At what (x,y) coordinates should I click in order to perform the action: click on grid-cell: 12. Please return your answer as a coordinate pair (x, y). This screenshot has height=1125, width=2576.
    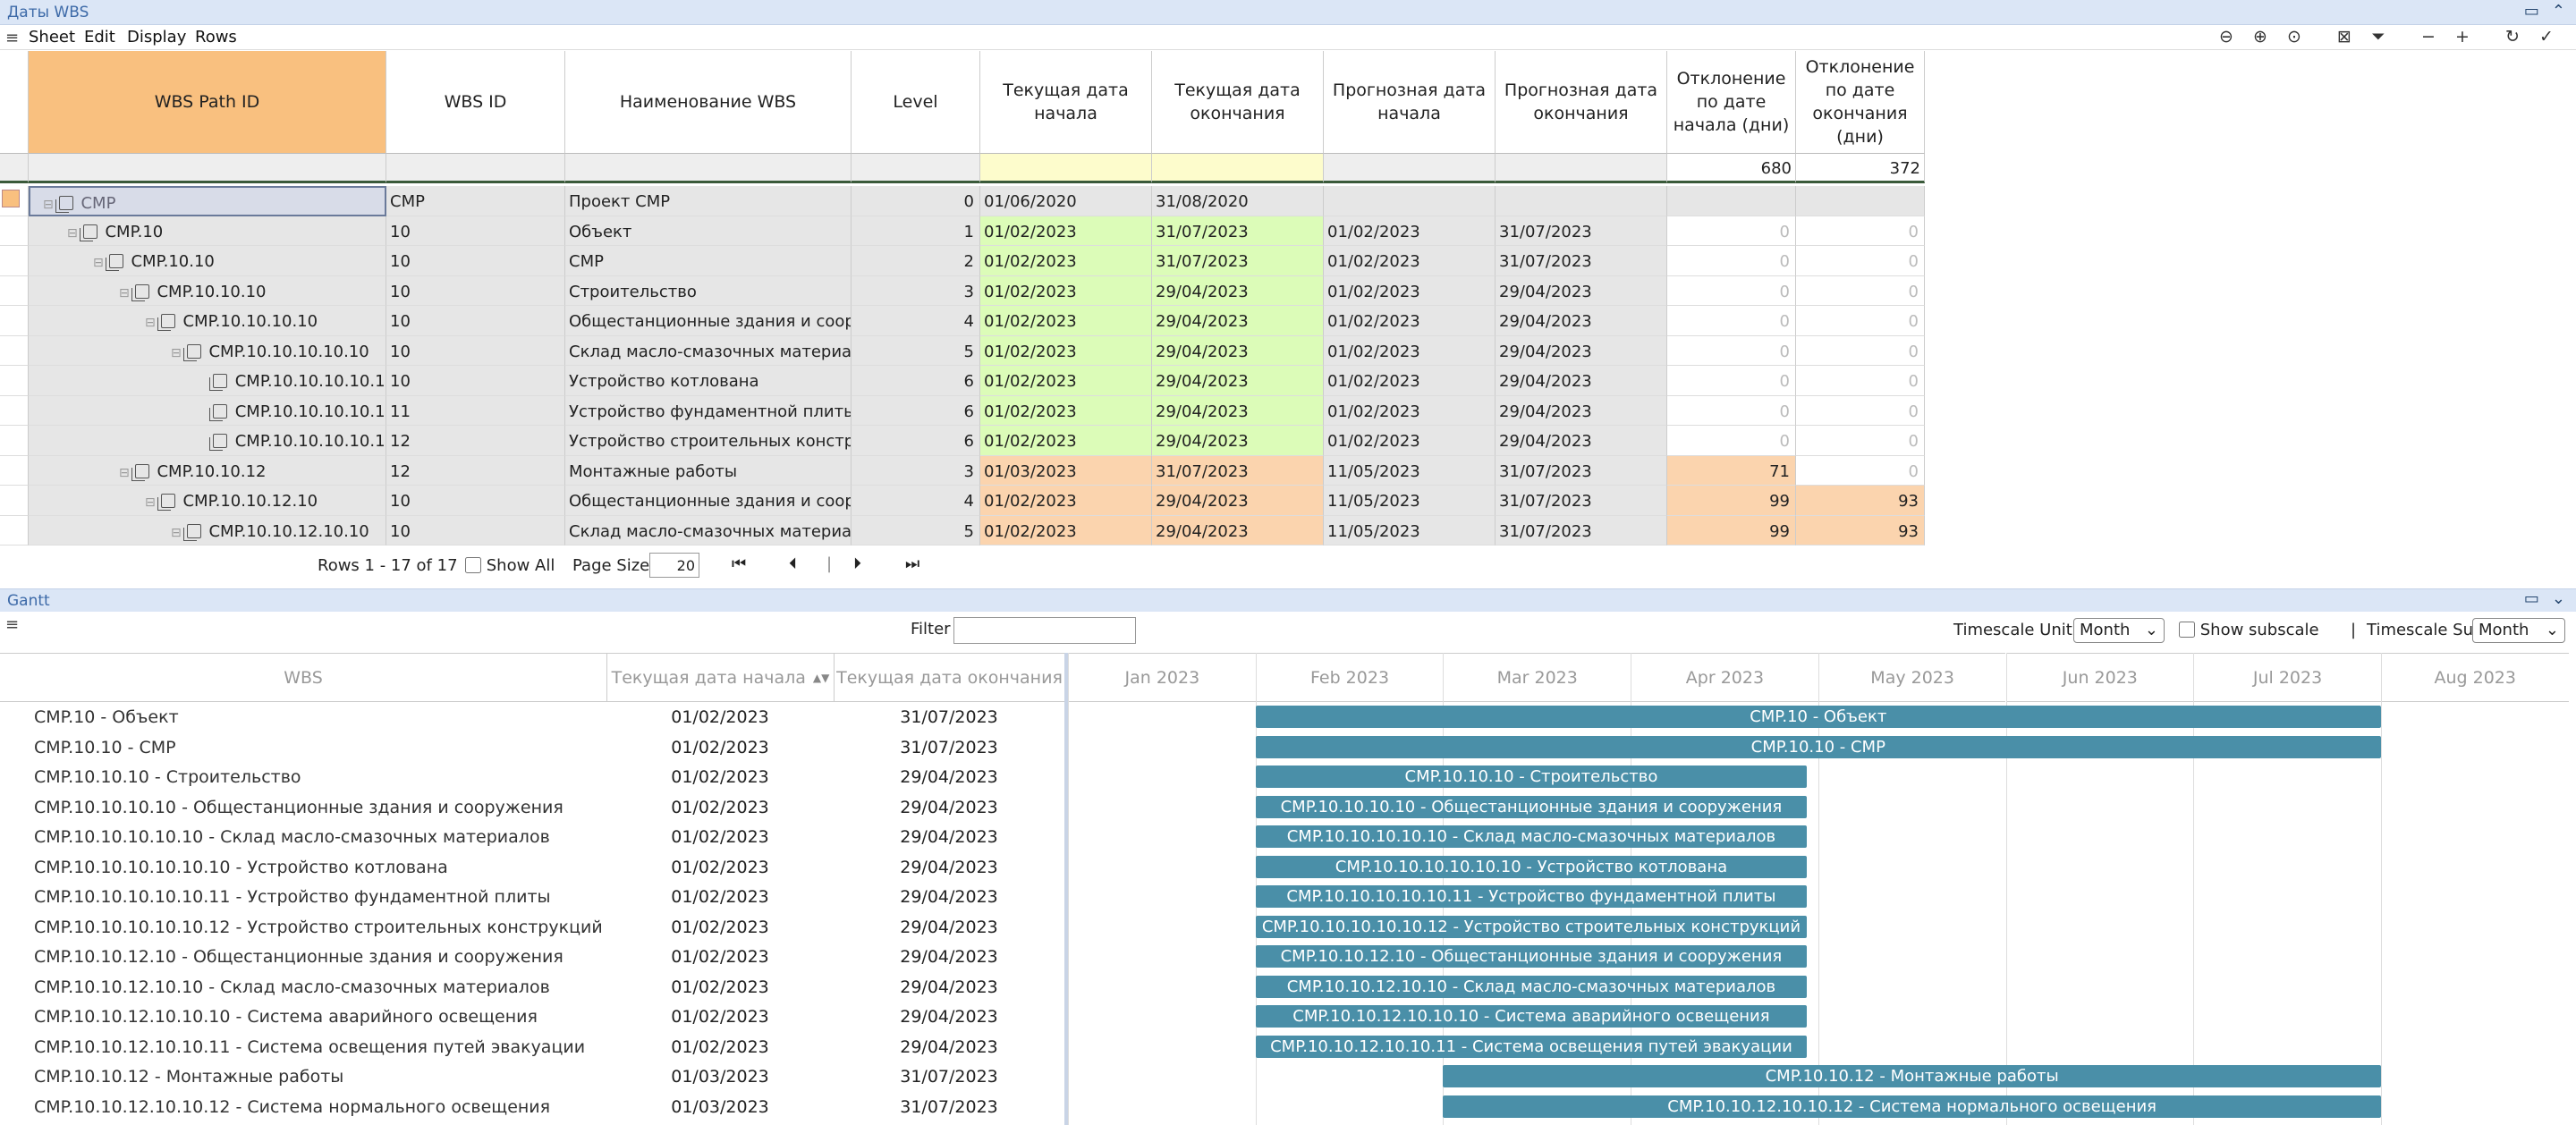
    Looking at the image, I should click on (475, 441).